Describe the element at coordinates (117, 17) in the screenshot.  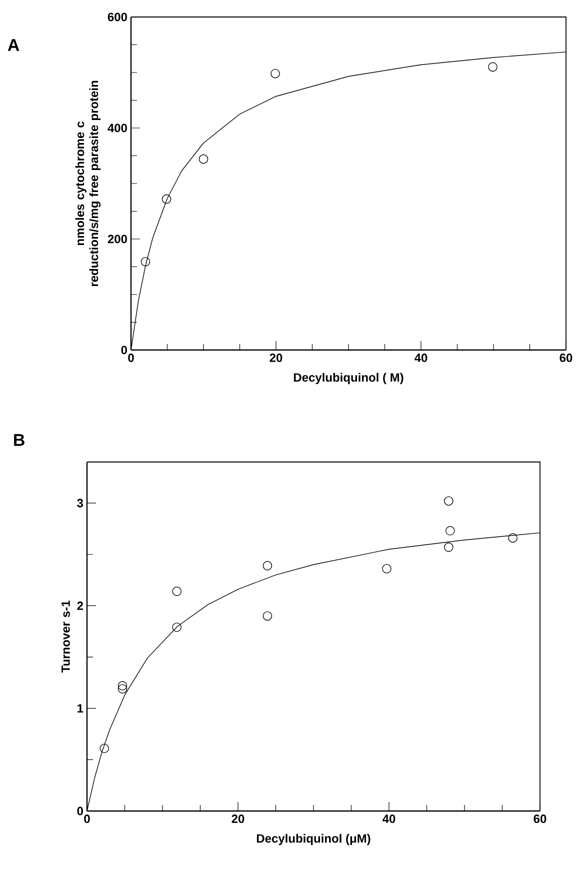
I see `y-tick-label: 600` at that location.